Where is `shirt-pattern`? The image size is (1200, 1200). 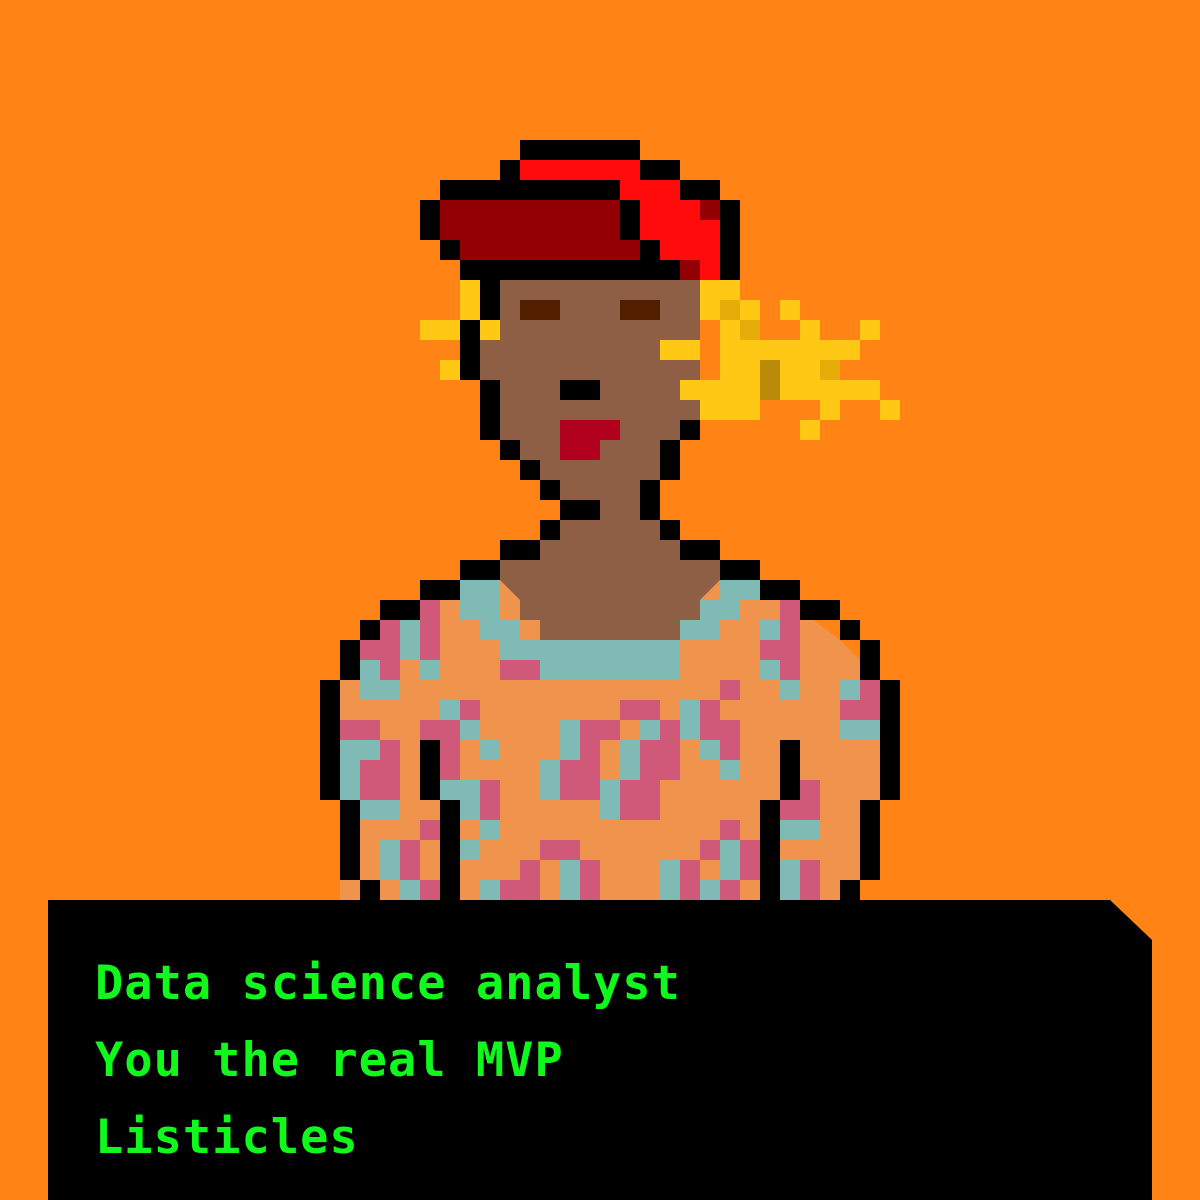
shirt-pattern is located at coordinates (610, 740).